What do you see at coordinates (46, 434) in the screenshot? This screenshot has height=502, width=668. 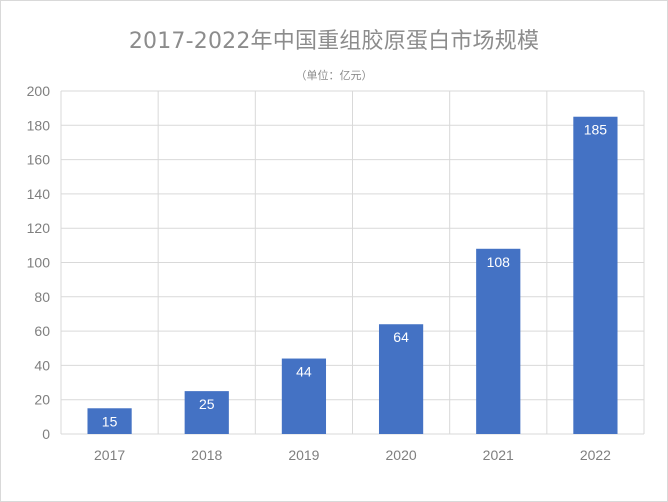 I see `y-tick-label: 0` at bounding box center [46, 434].